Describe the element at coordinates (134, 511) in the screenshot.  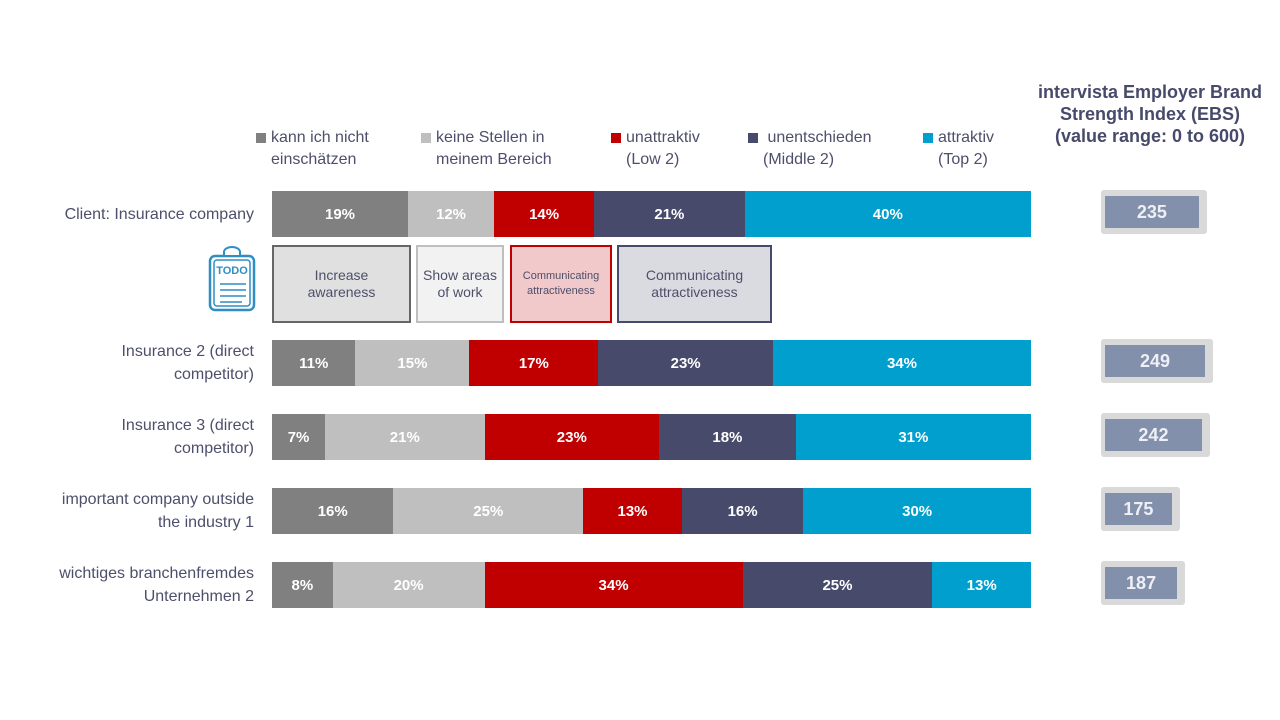
I see `category-label: important company outside the industry 1` at that location.